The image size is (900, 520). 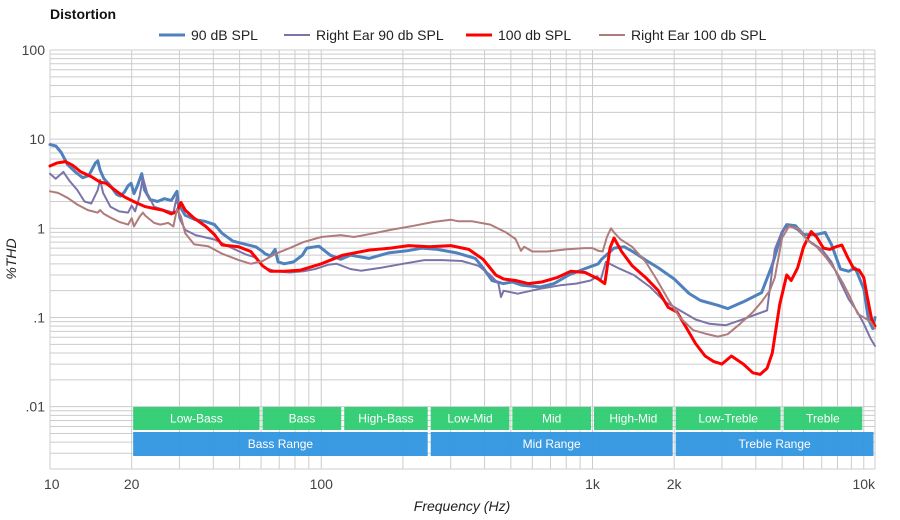 What do you see at coordinates (34, 50) in the screenshot?
I see `y-tick-label: 100` at bounding box center [34, 50].